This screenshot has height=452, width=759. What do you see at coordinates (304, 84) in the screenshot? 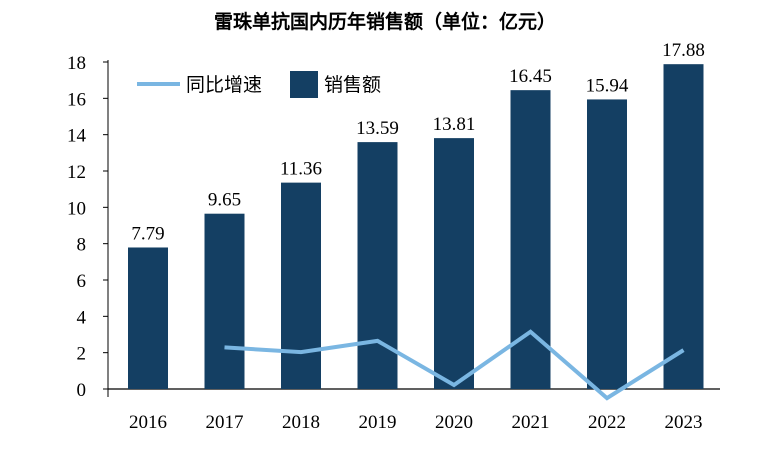
I see `legend-bar-swatch` at bounding box center [304, 84].